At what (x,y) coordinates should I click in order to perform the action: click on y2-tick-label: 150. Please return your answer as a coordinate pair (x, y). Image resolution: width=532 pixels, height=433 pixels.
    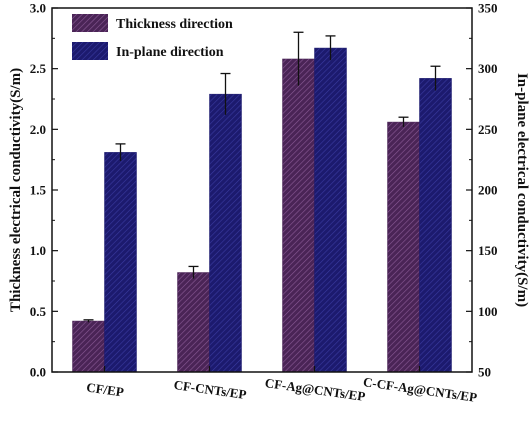
    Looking at the image, I should click on (488, 250).